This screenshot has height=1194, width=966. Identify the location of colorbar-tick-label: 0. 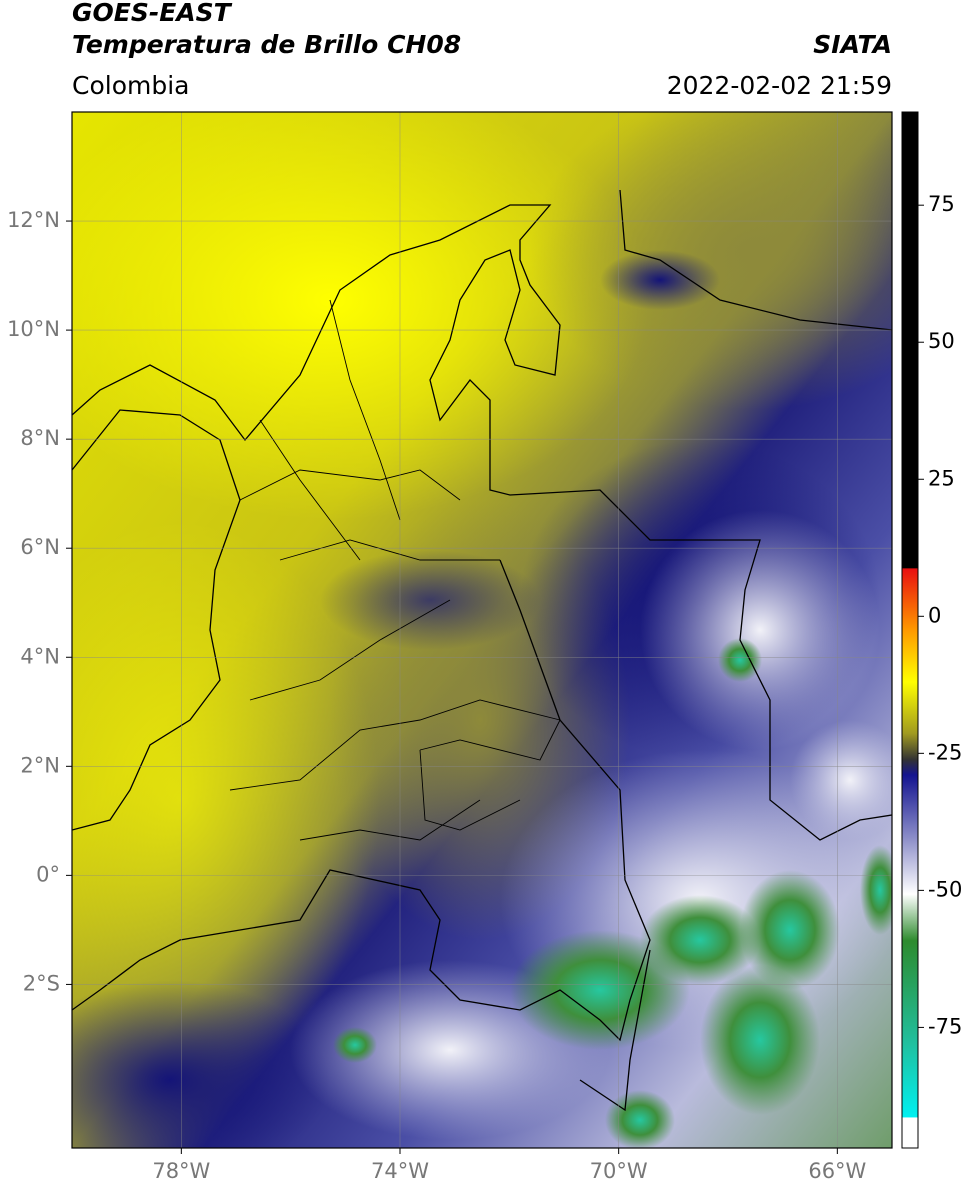
(934, 615).